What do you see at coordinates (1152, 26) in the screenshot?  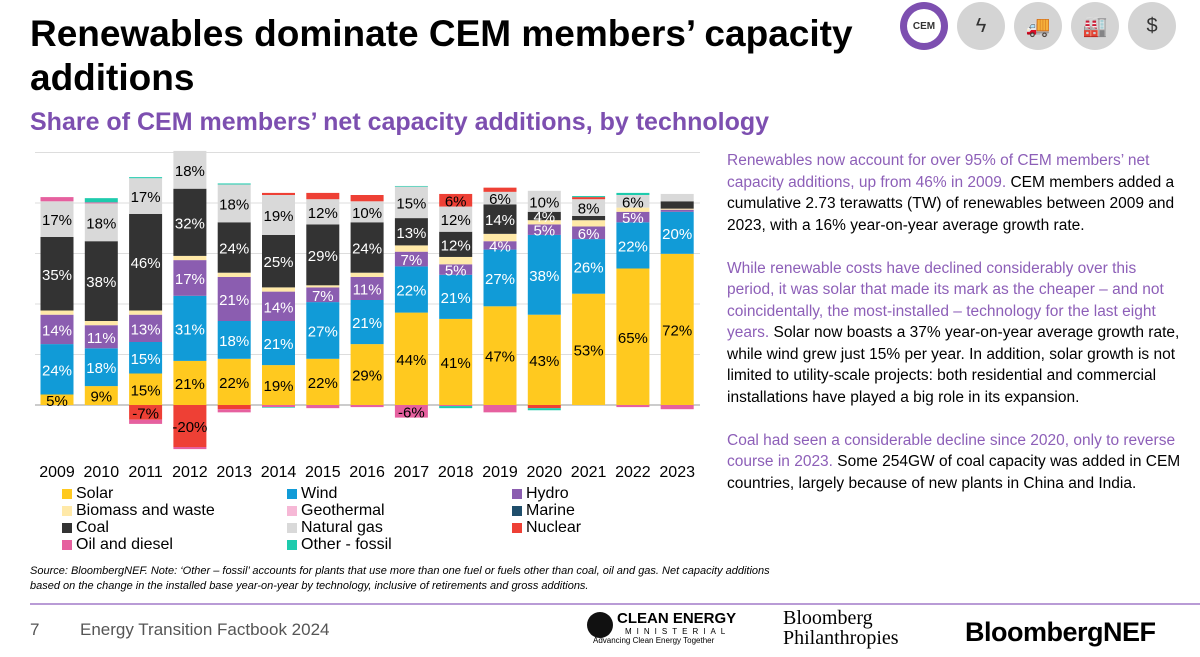 I see `dollar-icon: $` at bounding box center [1152, 26].